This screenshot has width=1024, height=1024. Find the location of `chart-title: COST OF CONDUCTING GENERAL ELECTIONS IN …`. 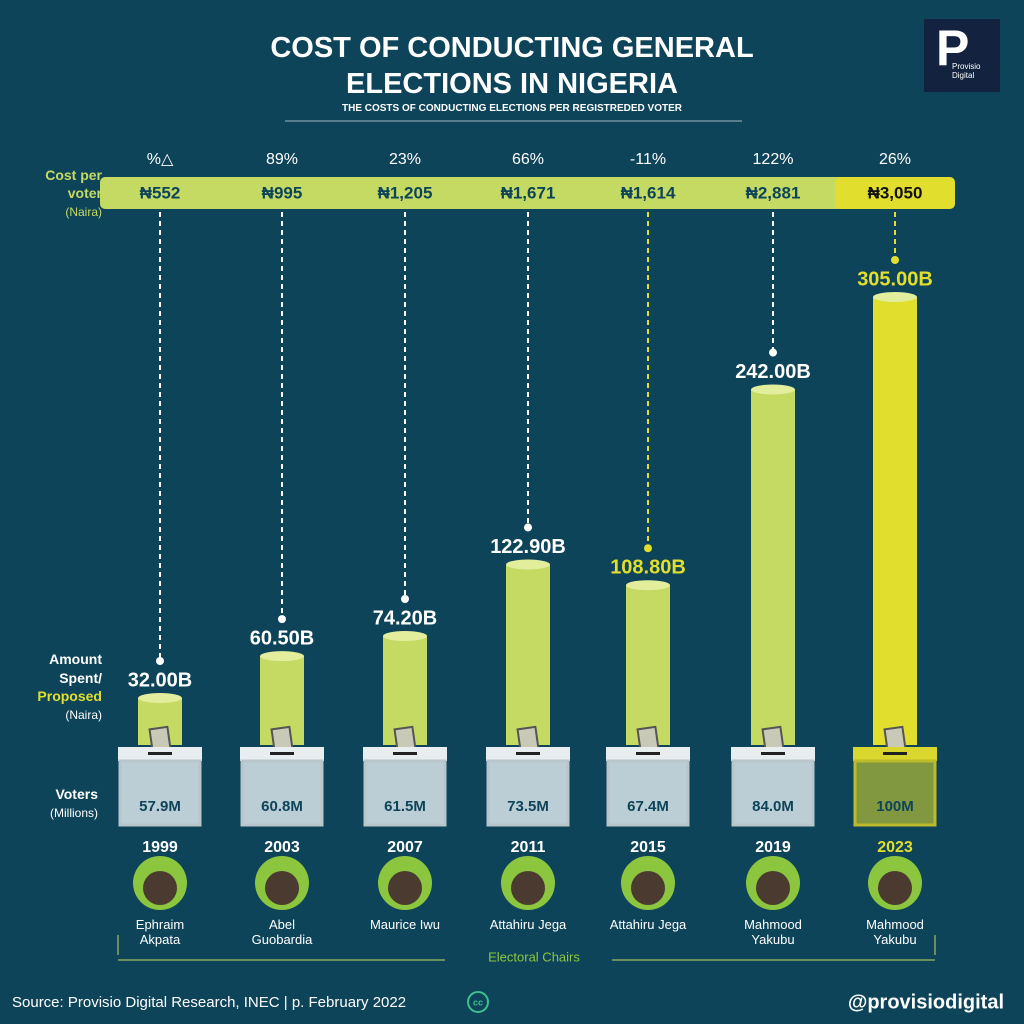

chart-title: COST OF CONDUCTING GENERAL ELECTIONS IN … is located at coordinates (512, 66).